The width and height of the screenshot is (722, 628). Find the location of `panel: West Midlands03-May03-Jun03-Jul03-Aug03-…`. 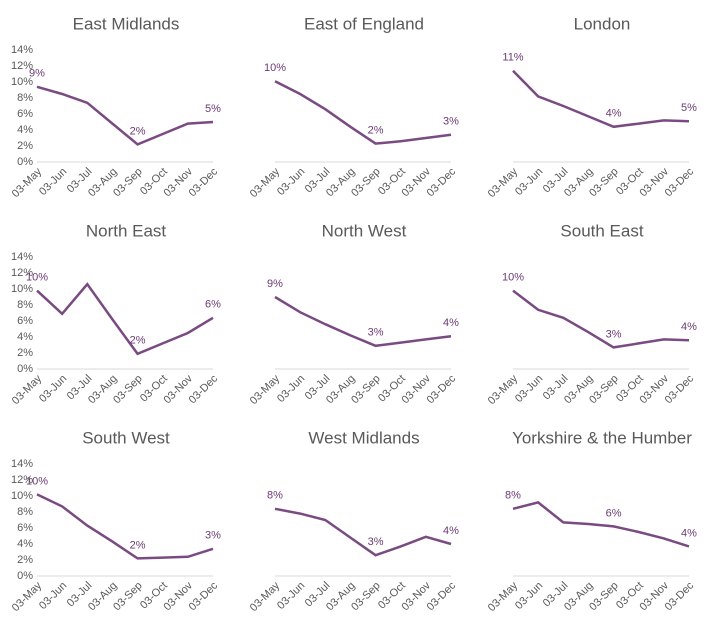

panel: West Midlands03-May03-Jun03-Jul03-Aug03-… is located at coordinates (353, 521).